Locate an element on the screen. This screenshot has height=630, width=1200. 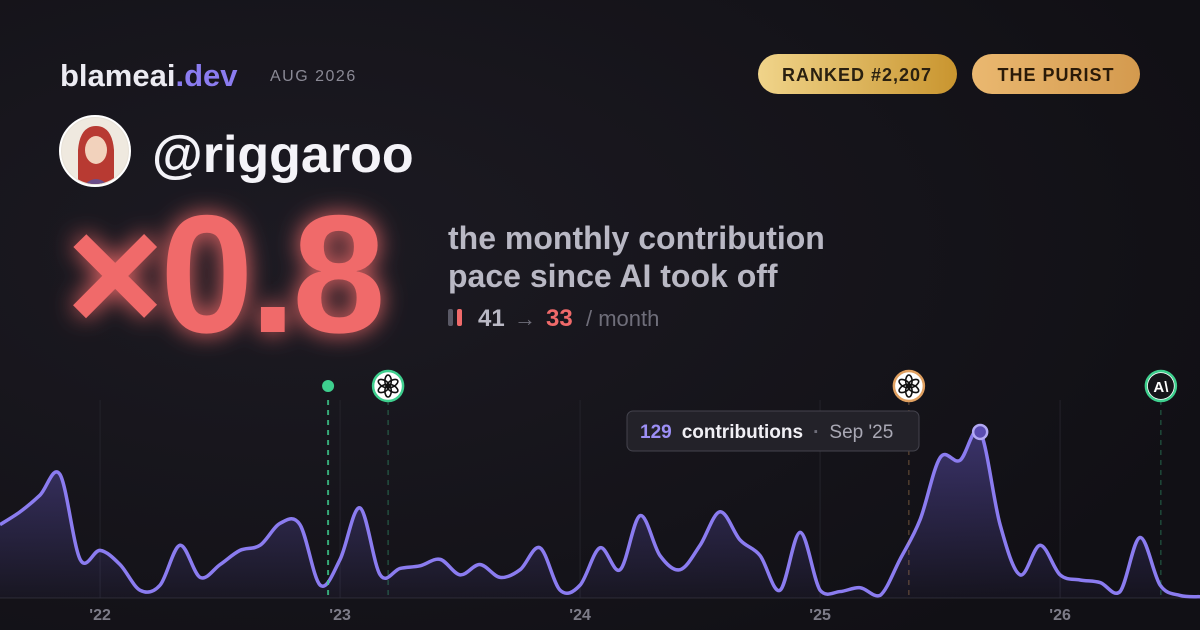
badge-text: THE PURIST is located at coordinates (1055, 75).